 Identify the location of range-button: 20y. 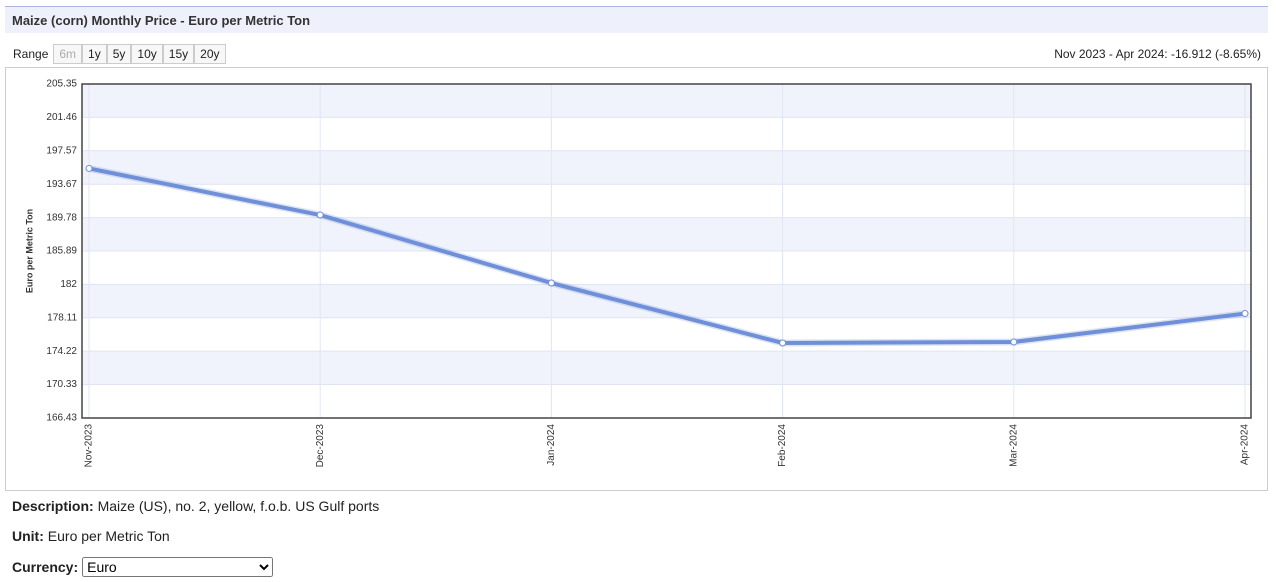
(210, 54).